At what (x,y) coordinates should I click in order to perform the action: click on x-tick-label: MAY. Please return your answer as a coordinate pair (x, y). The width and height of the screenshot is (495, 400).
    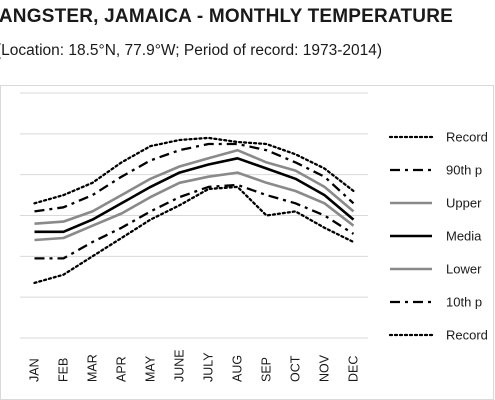
    Looking at the image, I should click on (151, 368).